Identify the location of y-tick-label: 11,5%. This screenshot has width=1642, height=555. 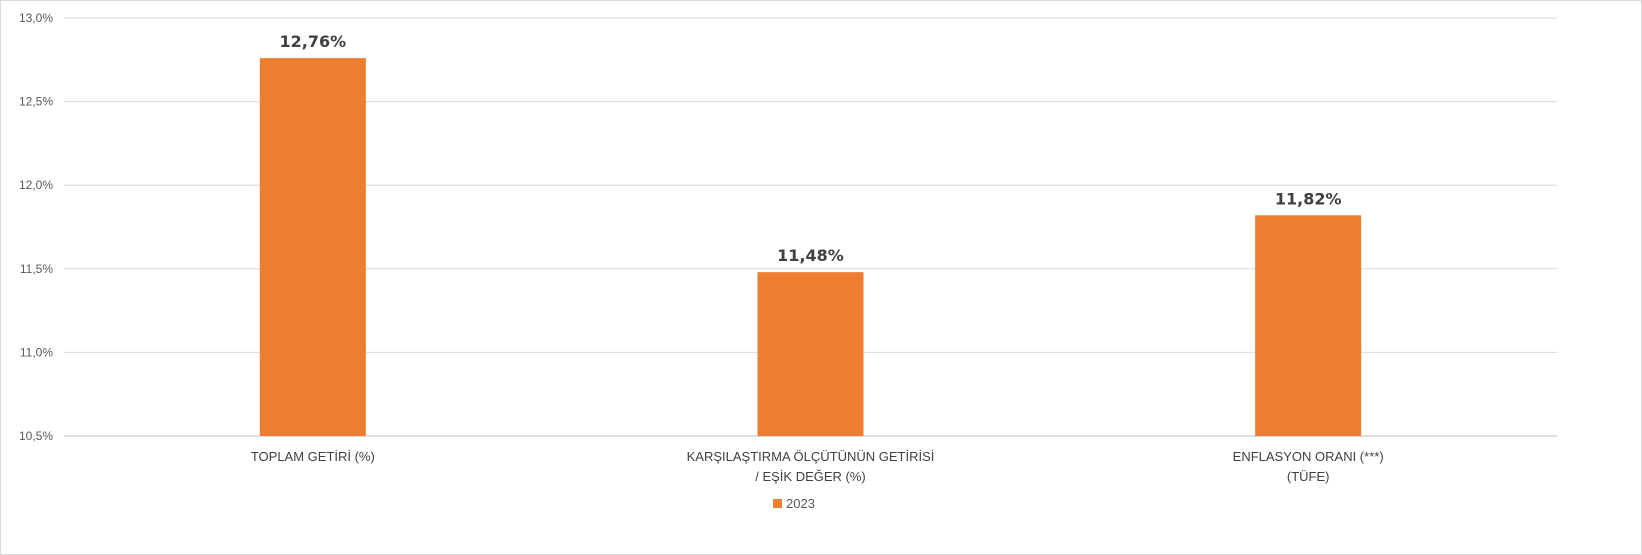
(36, 269).